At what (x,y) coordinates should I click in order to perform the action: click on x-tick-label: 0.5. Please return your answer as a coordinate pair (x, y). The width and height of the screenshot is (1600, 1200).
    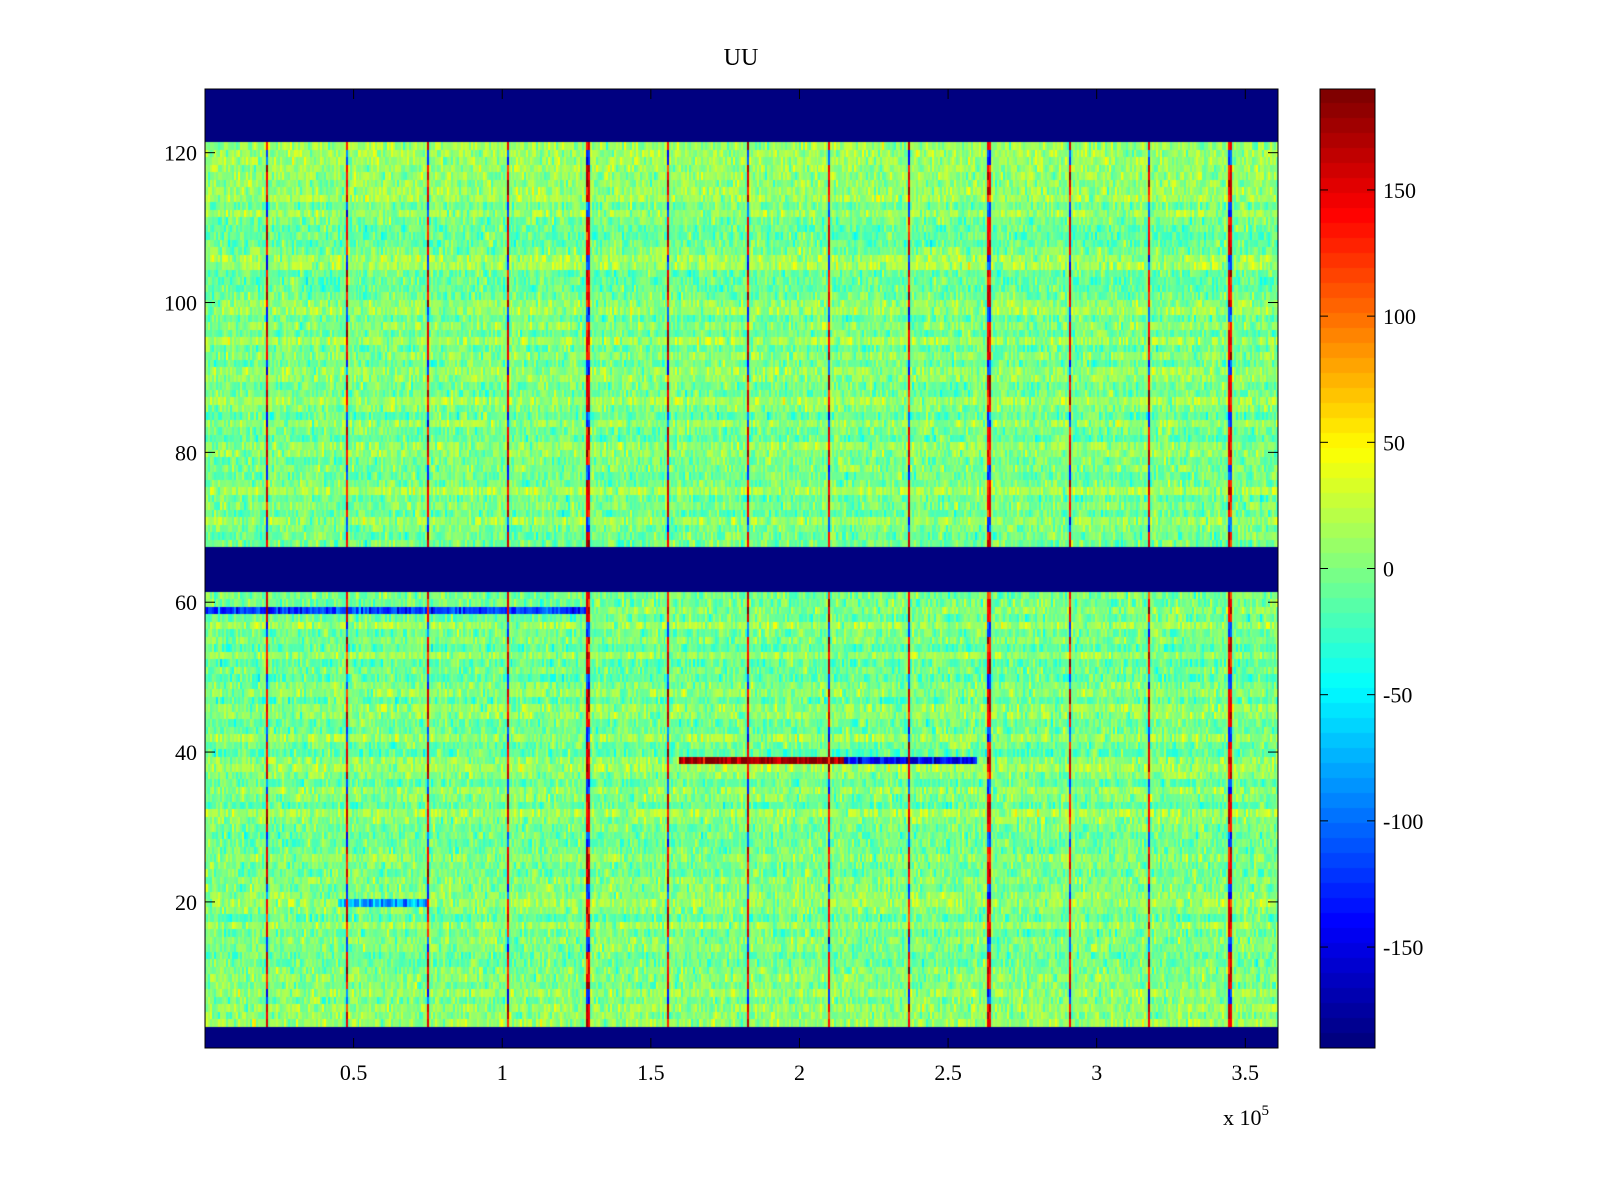
    Looking at the image, I should click on (354, 1072).